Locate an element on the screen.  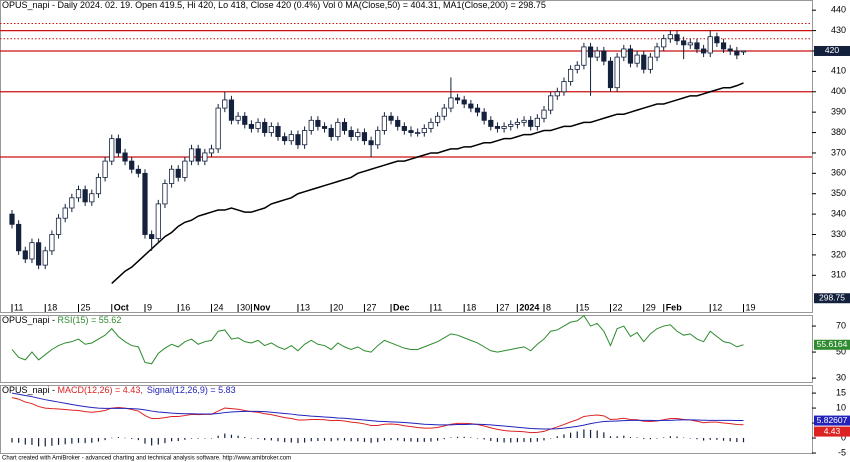
x-tick-label: 30 is located at coordinates (245, 307).